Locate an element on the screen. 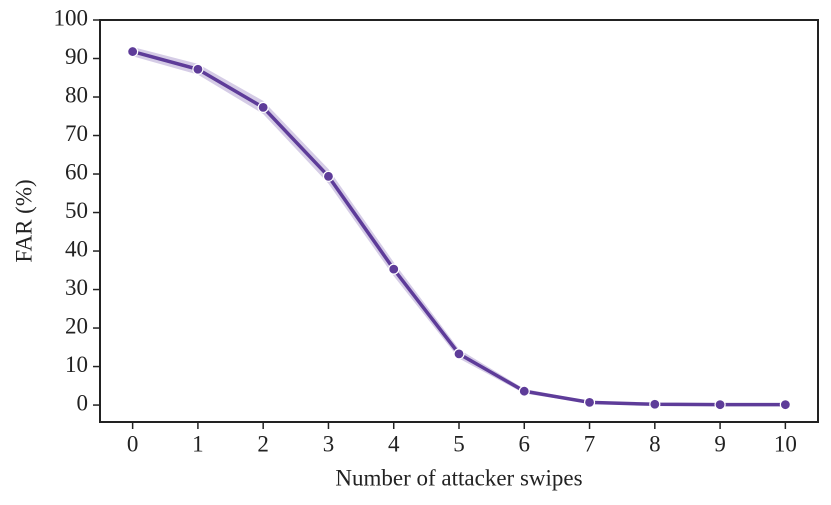  y-tick-label: 0 is located at coordinates (83, 402).